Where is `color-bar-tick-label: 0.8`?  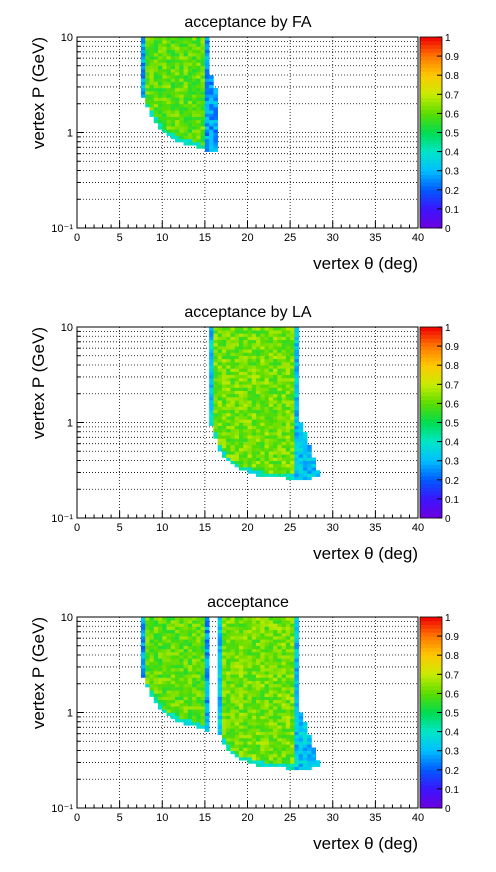 color-bar-tick-label: 0.8 is located at coordinates (452, 366).